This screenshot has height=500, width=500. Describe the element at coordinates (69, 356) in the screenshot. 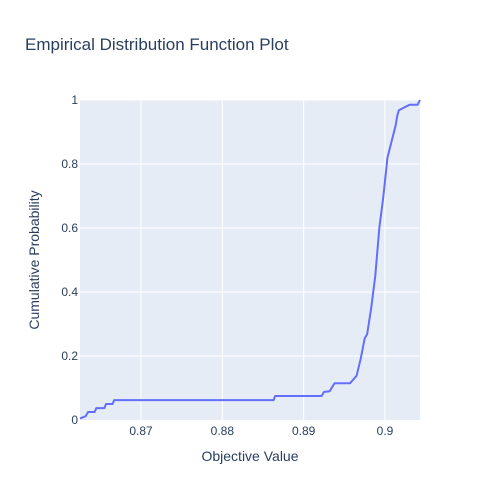

I see `y-tick-label: 0.2` at that location.